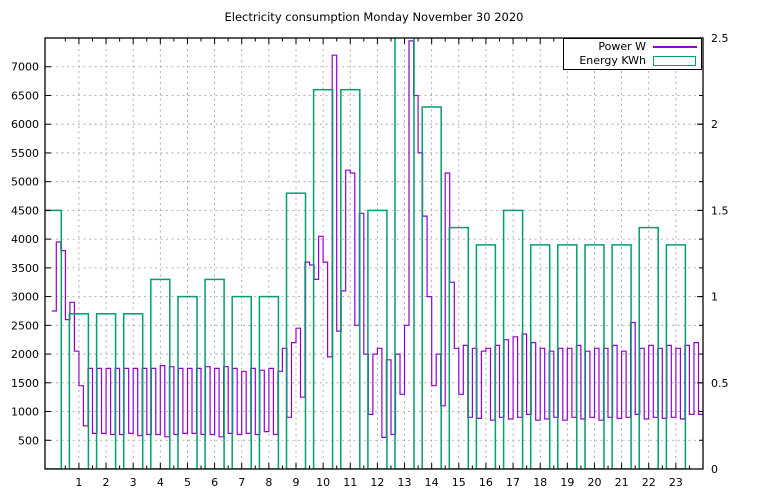  Describe the element at coordinates (241, 482) in the screenshot. I see `x-tick-label: 7` at that location.